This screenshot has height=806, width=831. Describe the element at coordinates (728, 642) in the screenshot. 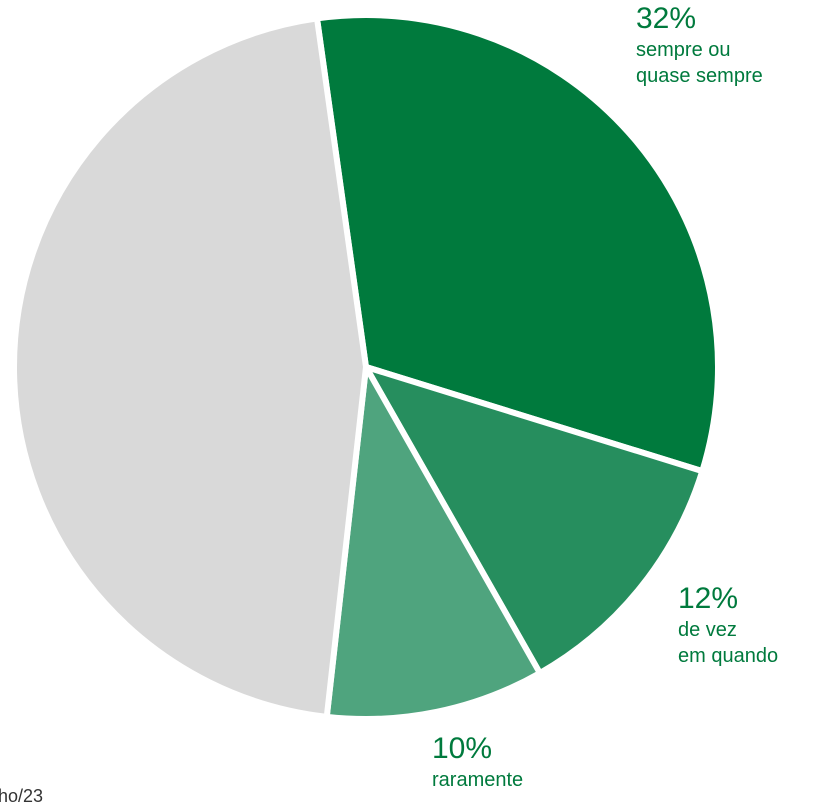

I see `category-label: de vez em quando` at that location.